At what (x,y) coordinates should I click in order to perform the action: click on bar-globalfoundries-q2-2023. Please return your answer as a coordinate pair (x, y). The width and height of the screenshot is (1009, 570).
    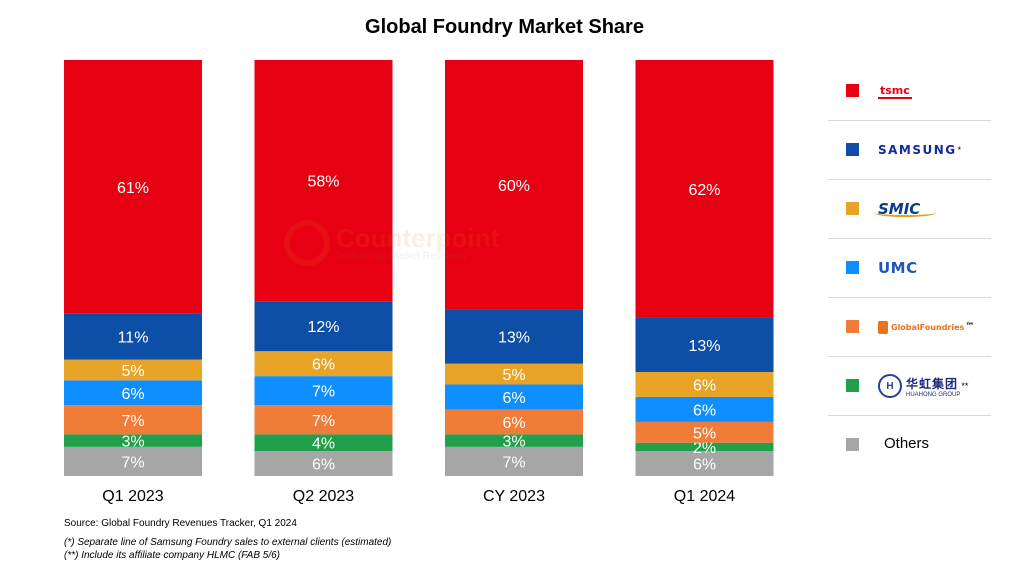
    Looking at the image, I should click on (323, 420).